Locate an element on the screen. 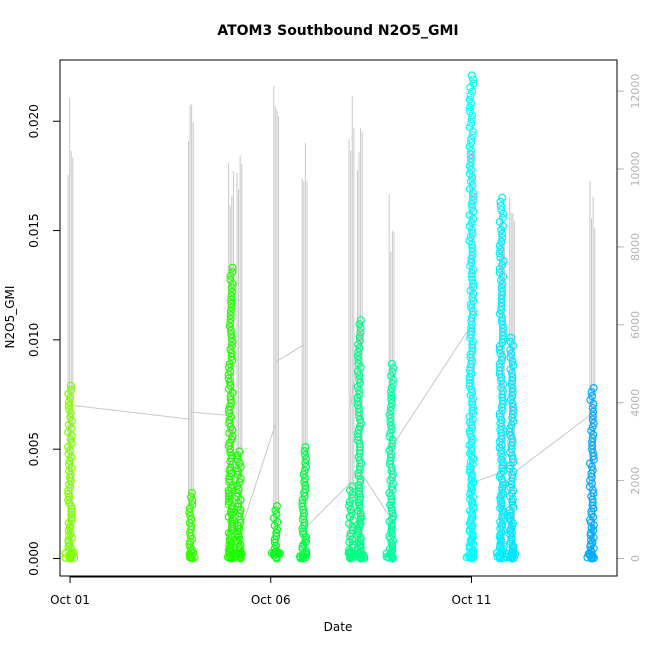  y-axis-title: N2O5_GMI is located at coordinates (10, 317).